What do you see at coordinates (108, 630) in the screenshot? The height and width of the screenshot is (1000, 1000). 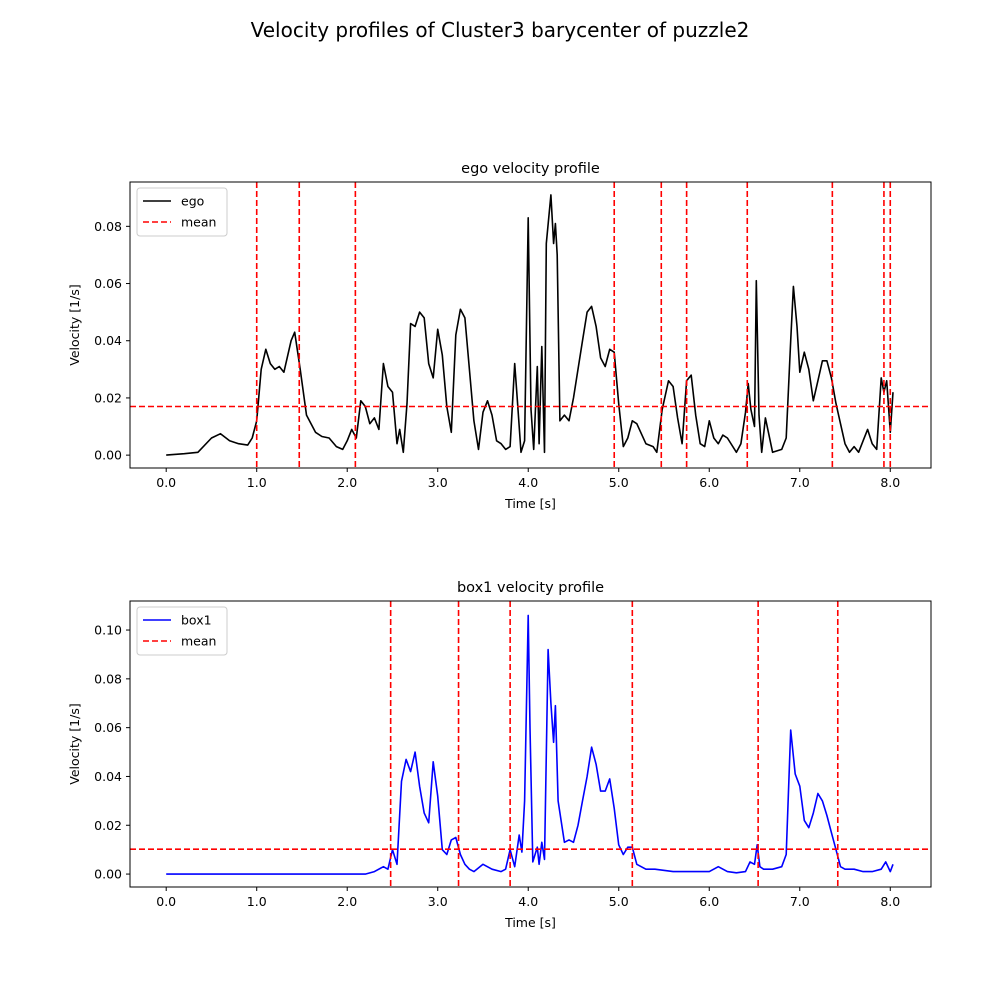 I see `box1-y-tick-label: 0.10` at bounding box center [108, 630].